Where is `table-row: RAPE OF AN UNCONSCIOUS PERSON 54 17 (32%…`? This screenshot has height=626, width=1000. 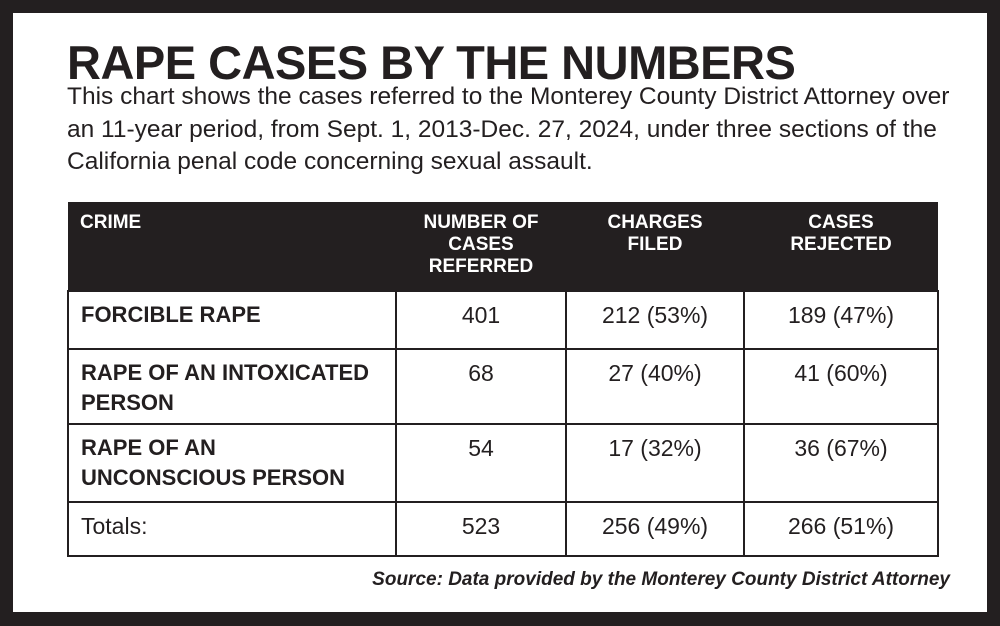
table-row: RAPE OF AN UNCONSCIOUS PERSON 54 17 (32%… is located at coordinates (503, 463).